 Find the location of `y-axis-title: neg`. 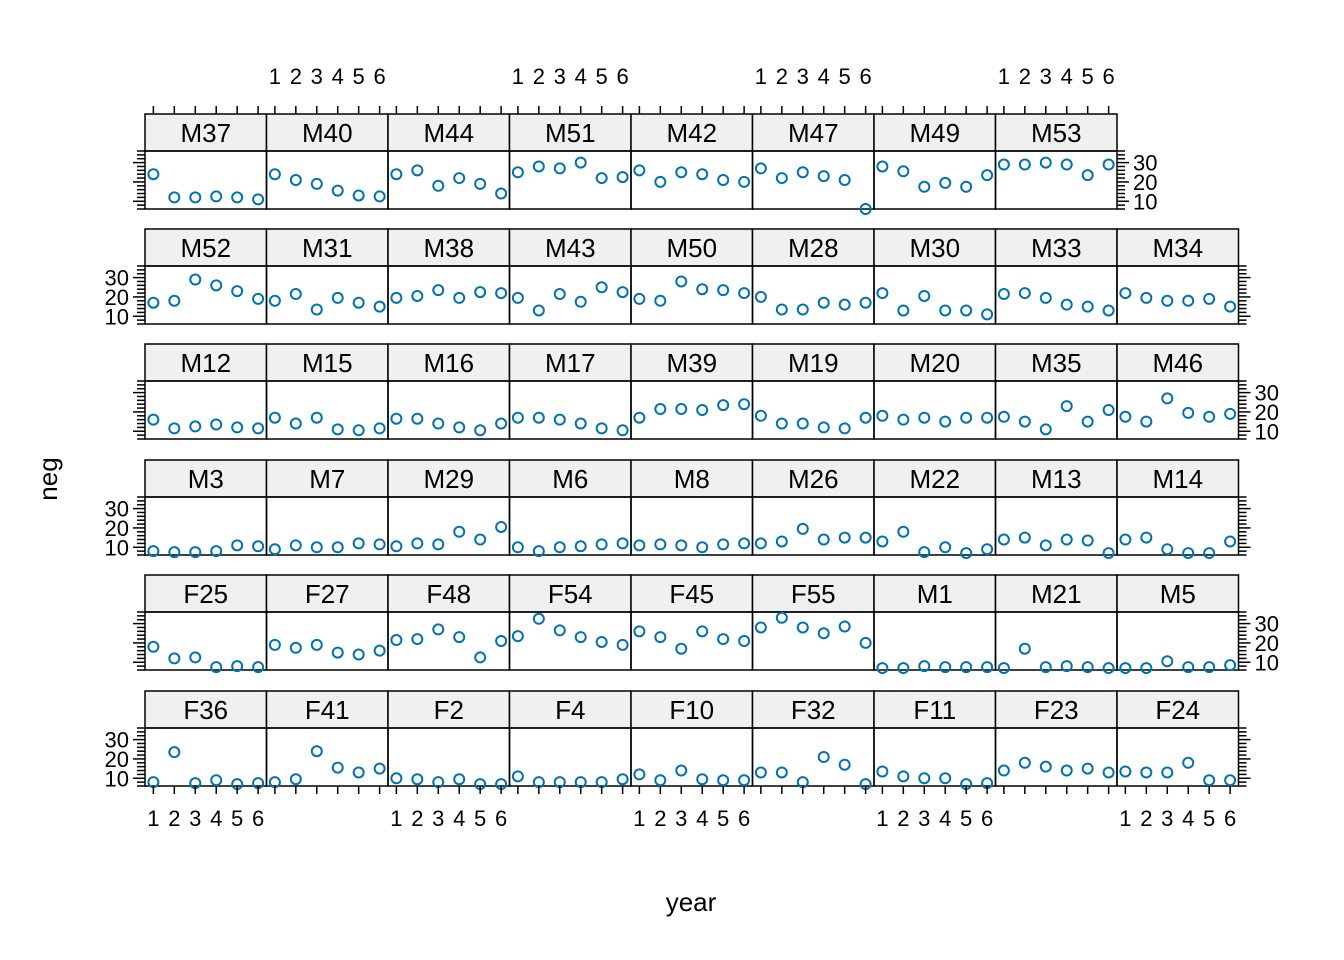

y-axis-title: neg is located at coordinates (48, 478).